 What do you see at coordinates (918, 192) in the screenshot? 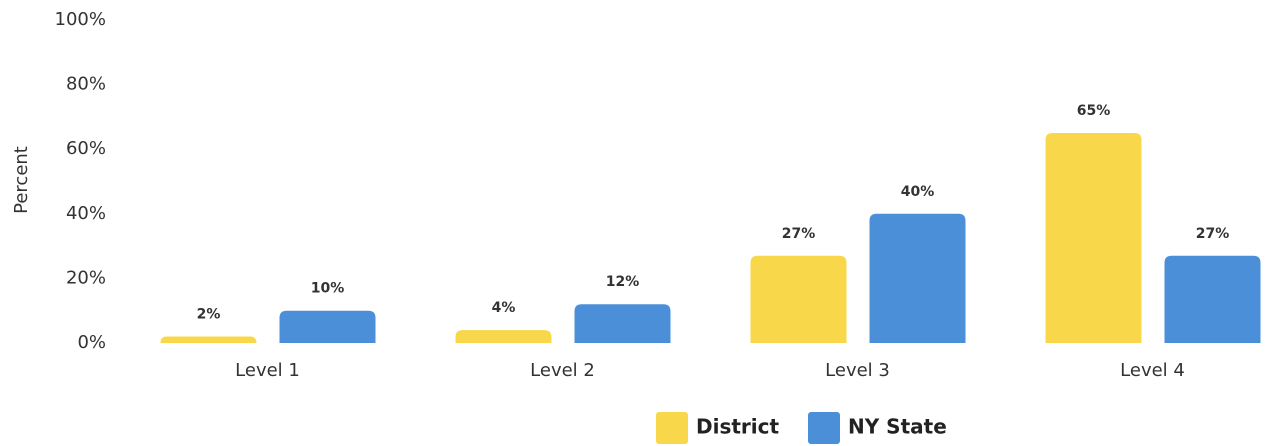
I see `data-label: 40%` at bounding box center [918, 192].